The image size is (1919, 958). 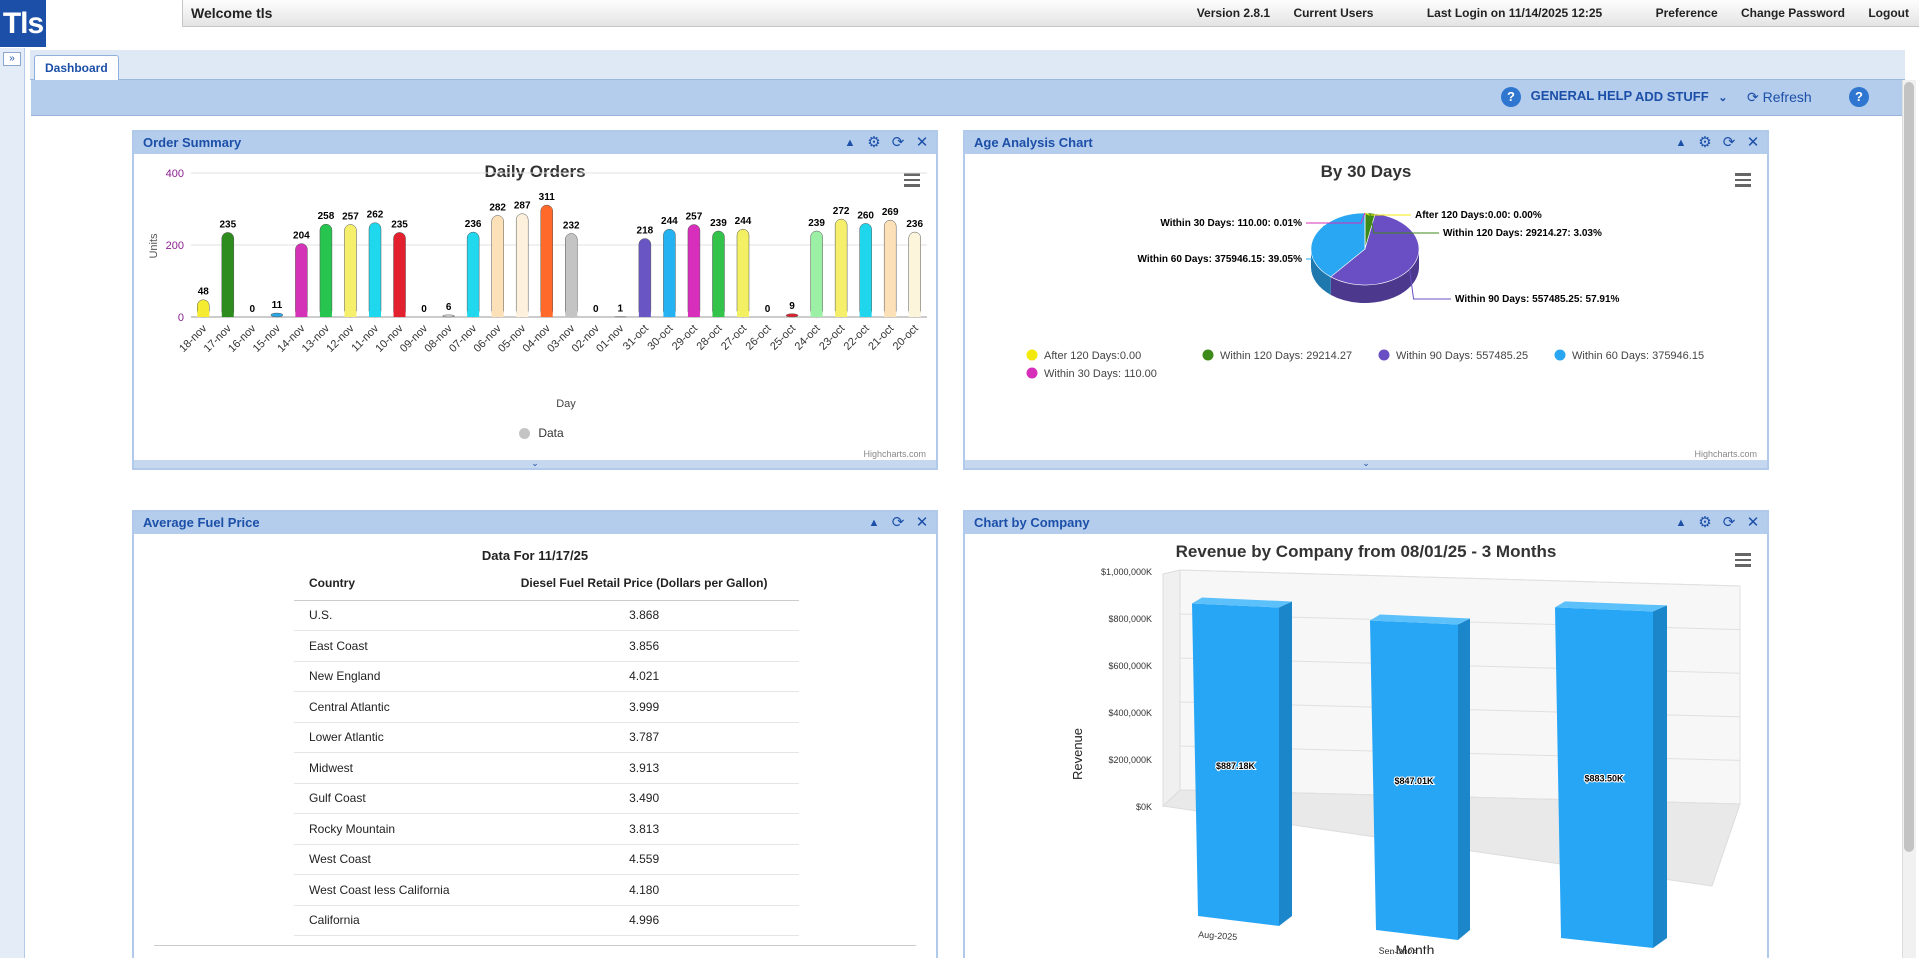 What do you see at coordinates (914, 224) in the screenshot?
I see `data-label: 236` at bounding box center [914, 224].